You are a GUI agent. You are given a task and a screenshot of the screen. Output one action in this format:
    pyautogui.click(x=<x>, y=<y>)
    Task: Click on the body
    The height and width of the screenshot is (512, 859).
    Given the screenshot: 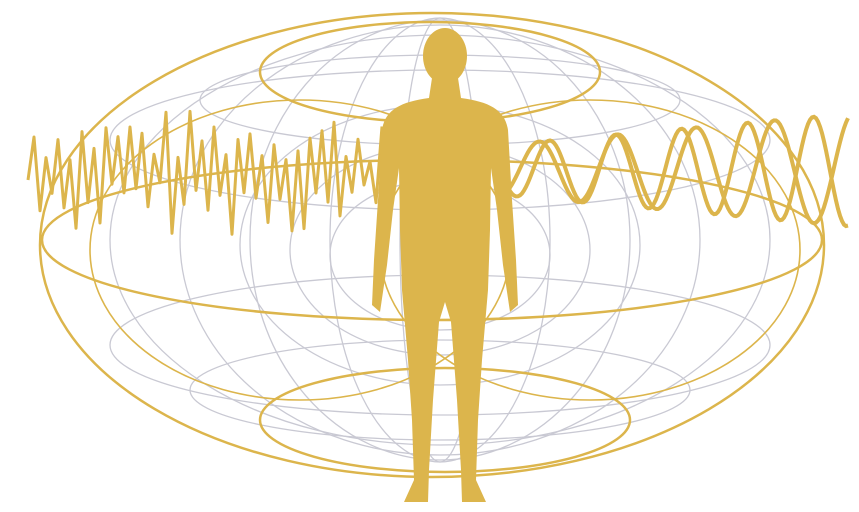 What is the action you would take?
    pyautogui.click(x=445, y=290)
    